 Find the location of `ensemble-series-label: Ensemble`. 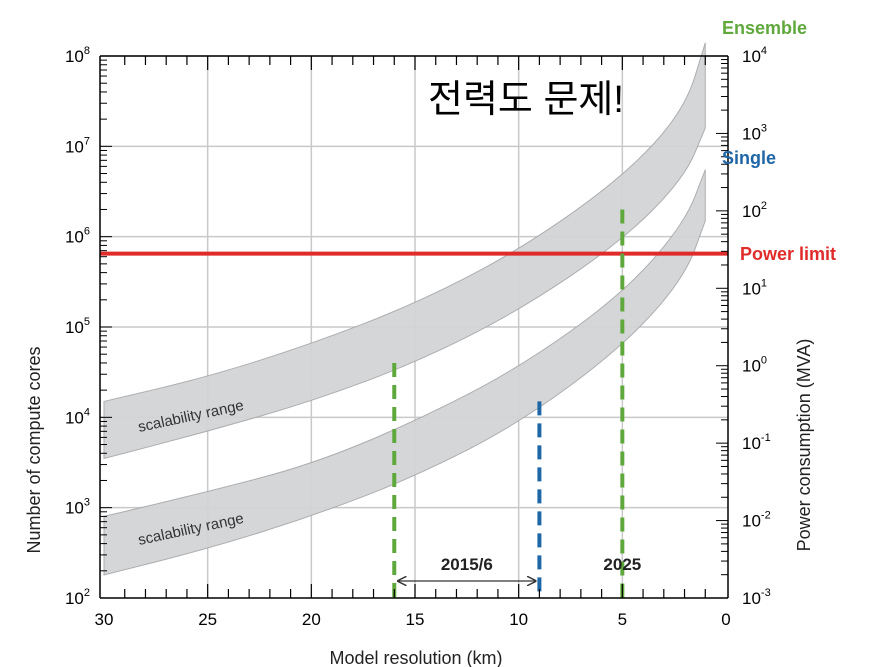

ensemble-series-label: Ensemble is located at coordinates (764, 28).